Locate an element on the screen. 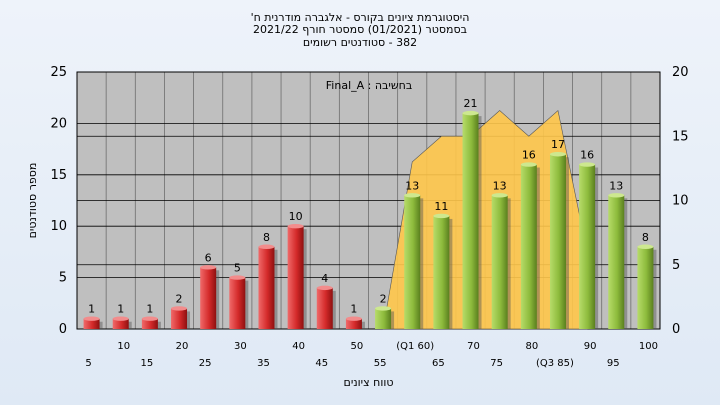  y-tick-label: 20 is located at coordinates (58, 123).